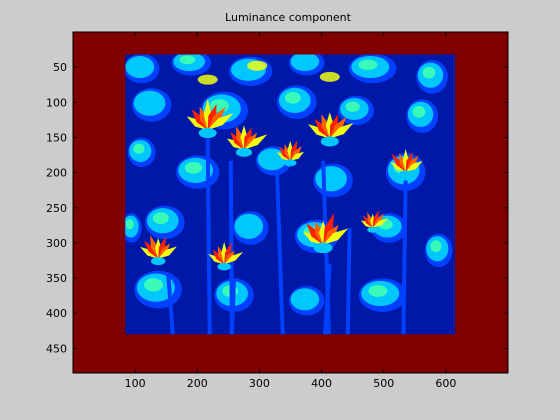 Image resolution: width=560 pixels, height=420 pixels. What do you see at coordinates (56, 208) in the screenshot?
I see `y-tick-label: 250` at bounding box center [56, 208].